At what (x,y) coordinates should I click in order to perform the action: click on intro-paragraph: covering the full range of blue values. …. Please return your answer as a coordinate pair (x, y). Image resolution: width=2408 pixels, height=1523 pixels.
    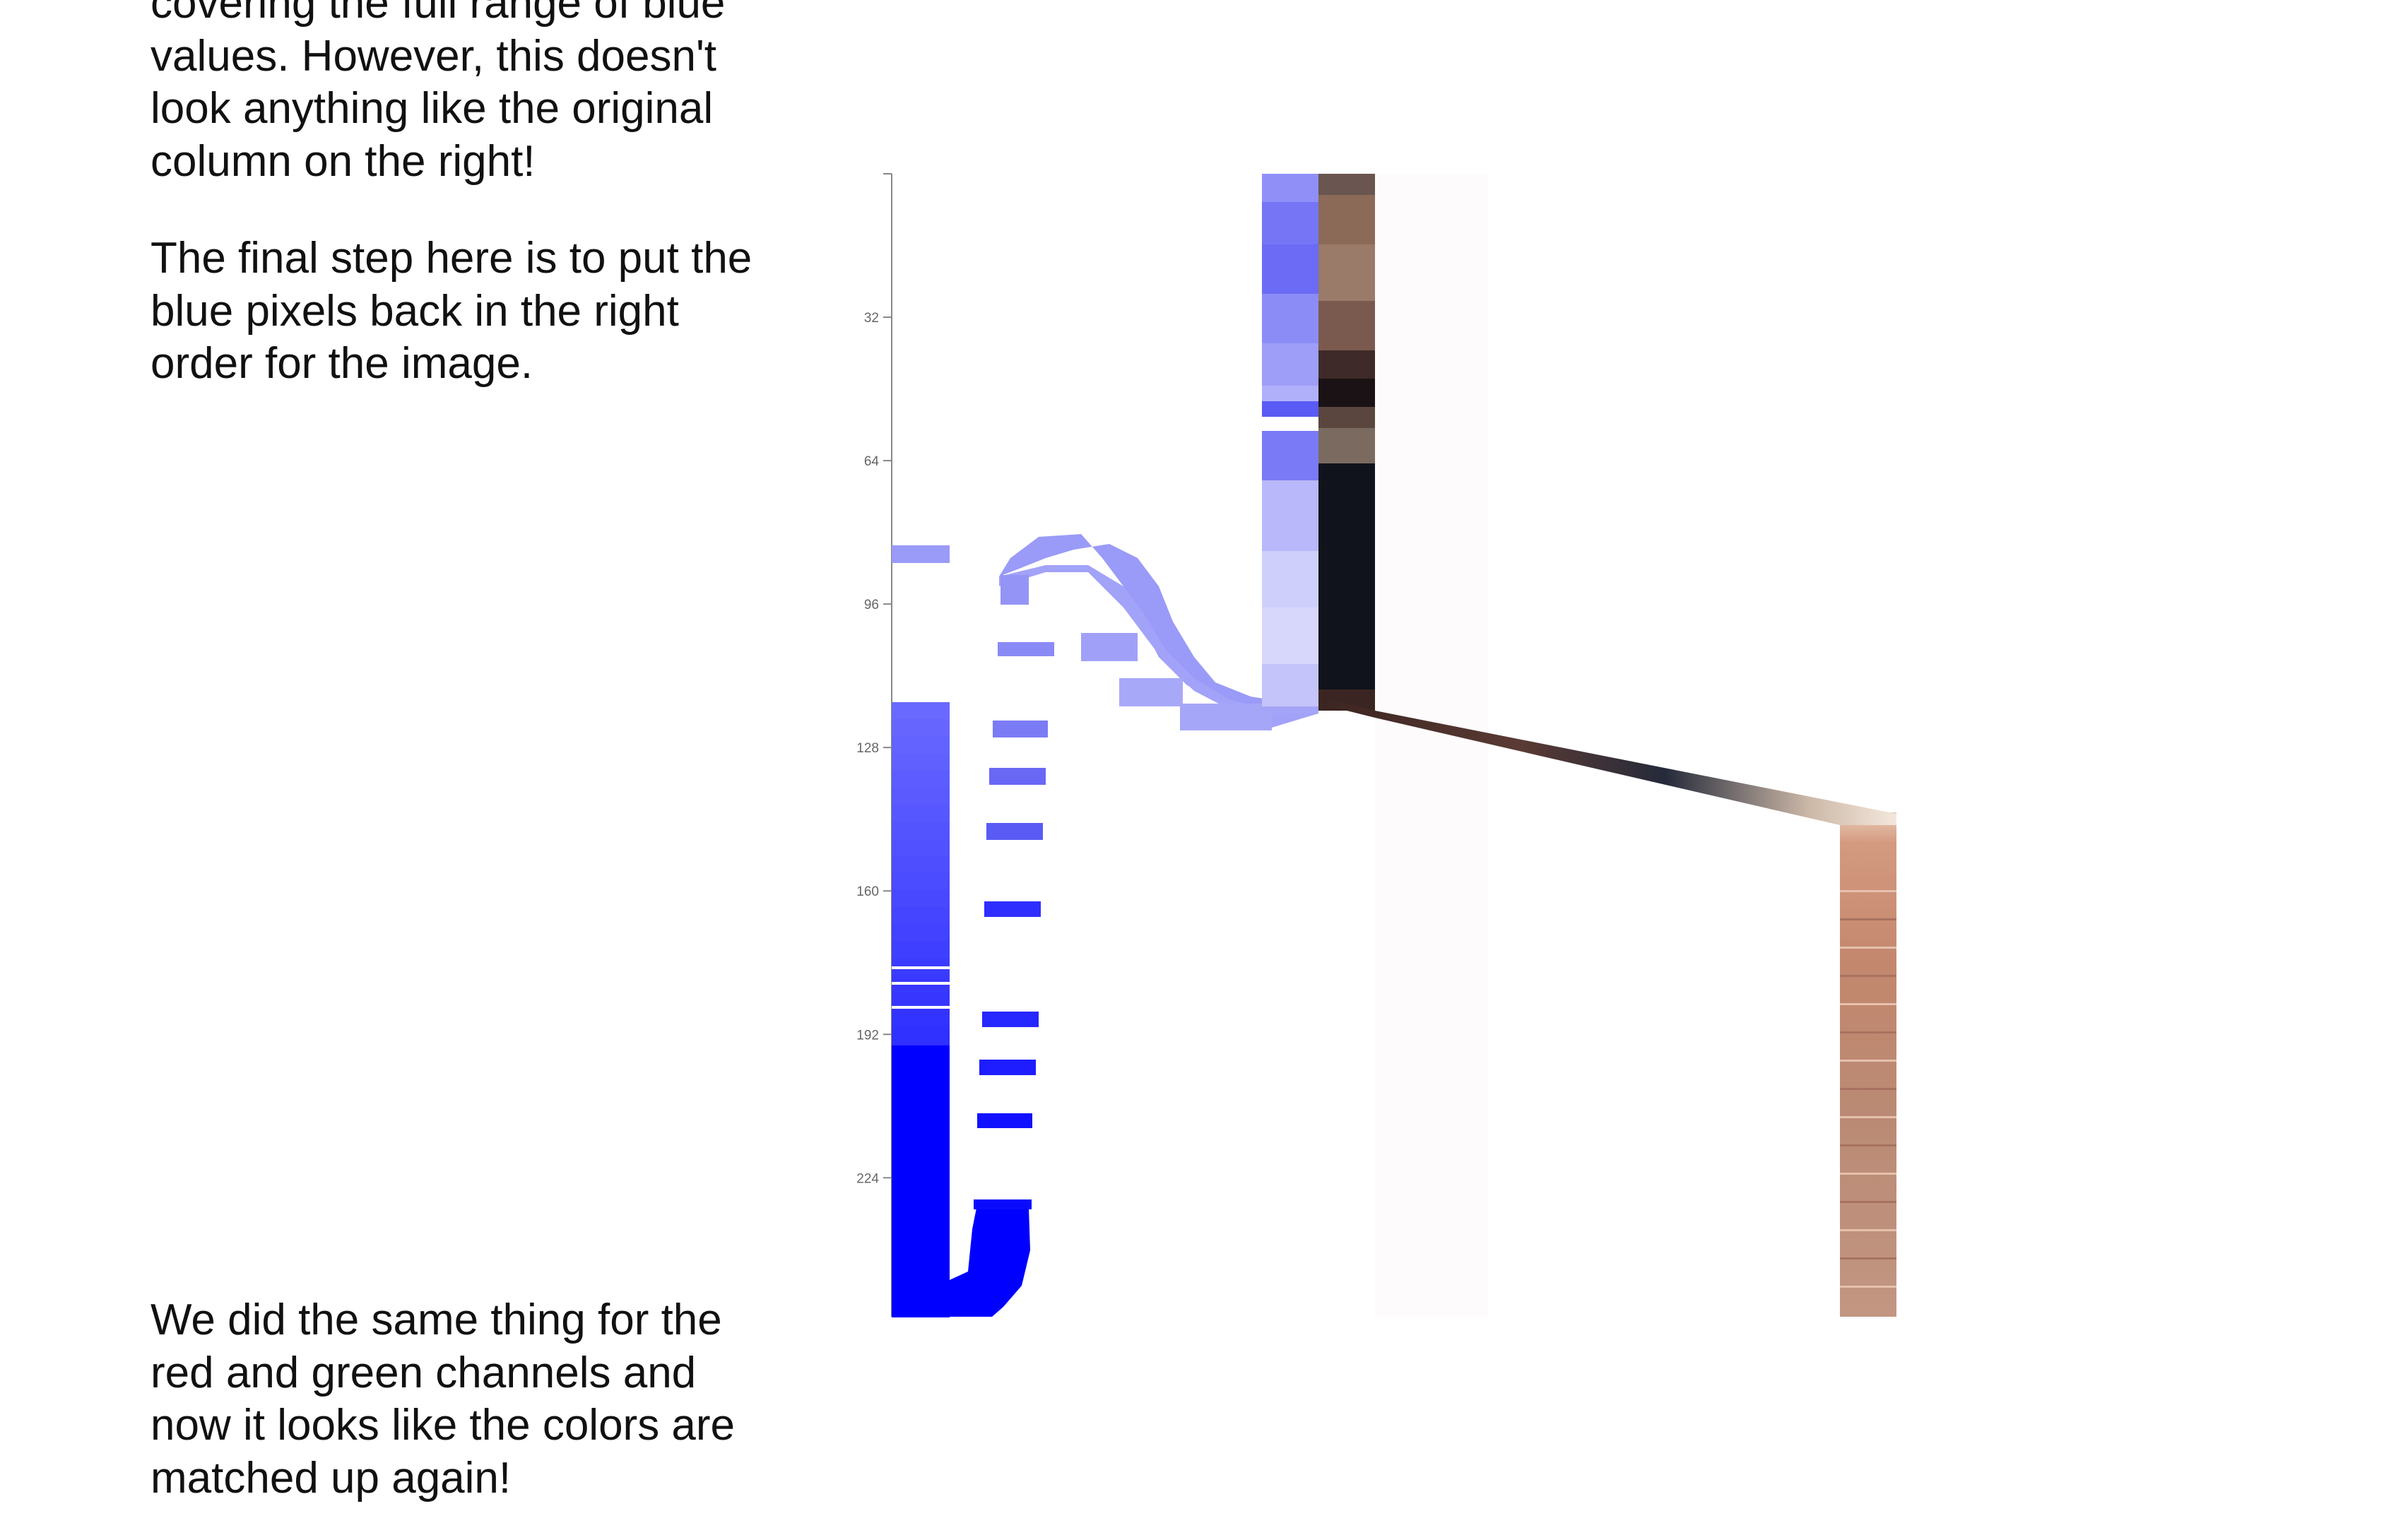
    Looking at the image, I should click on (438, 93).